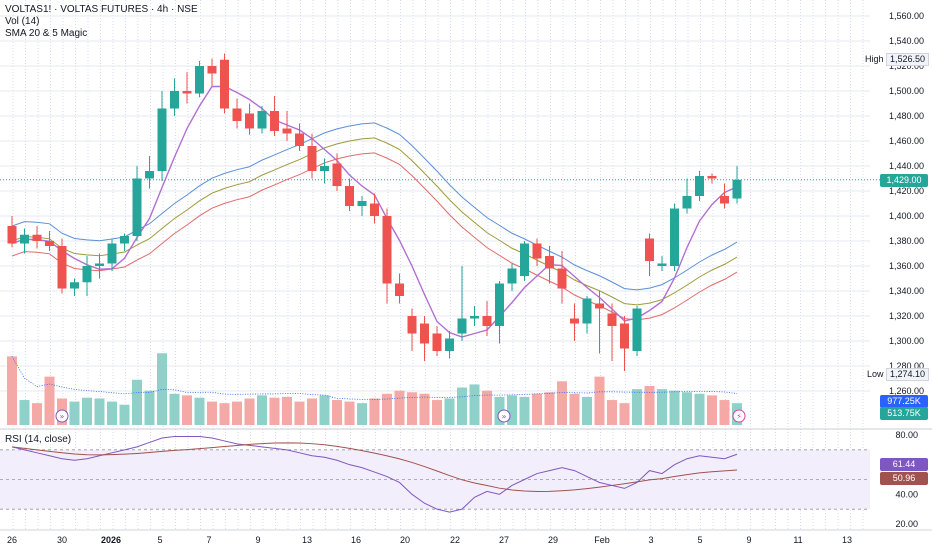 The width and height of the screenshot is (932, 550). What do you see at coordinates (699, 540) in the screenshot?
I see `time-axis-label: 5` at bounding box center [699, 540].